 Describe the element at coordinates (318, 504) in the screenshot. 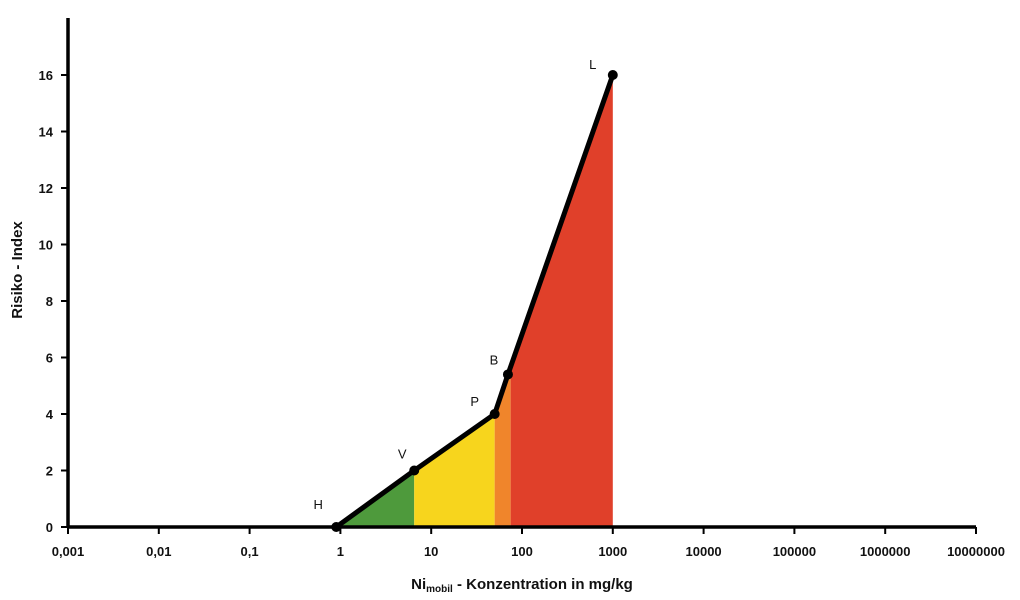

I see `point-label-h: H` at that location.